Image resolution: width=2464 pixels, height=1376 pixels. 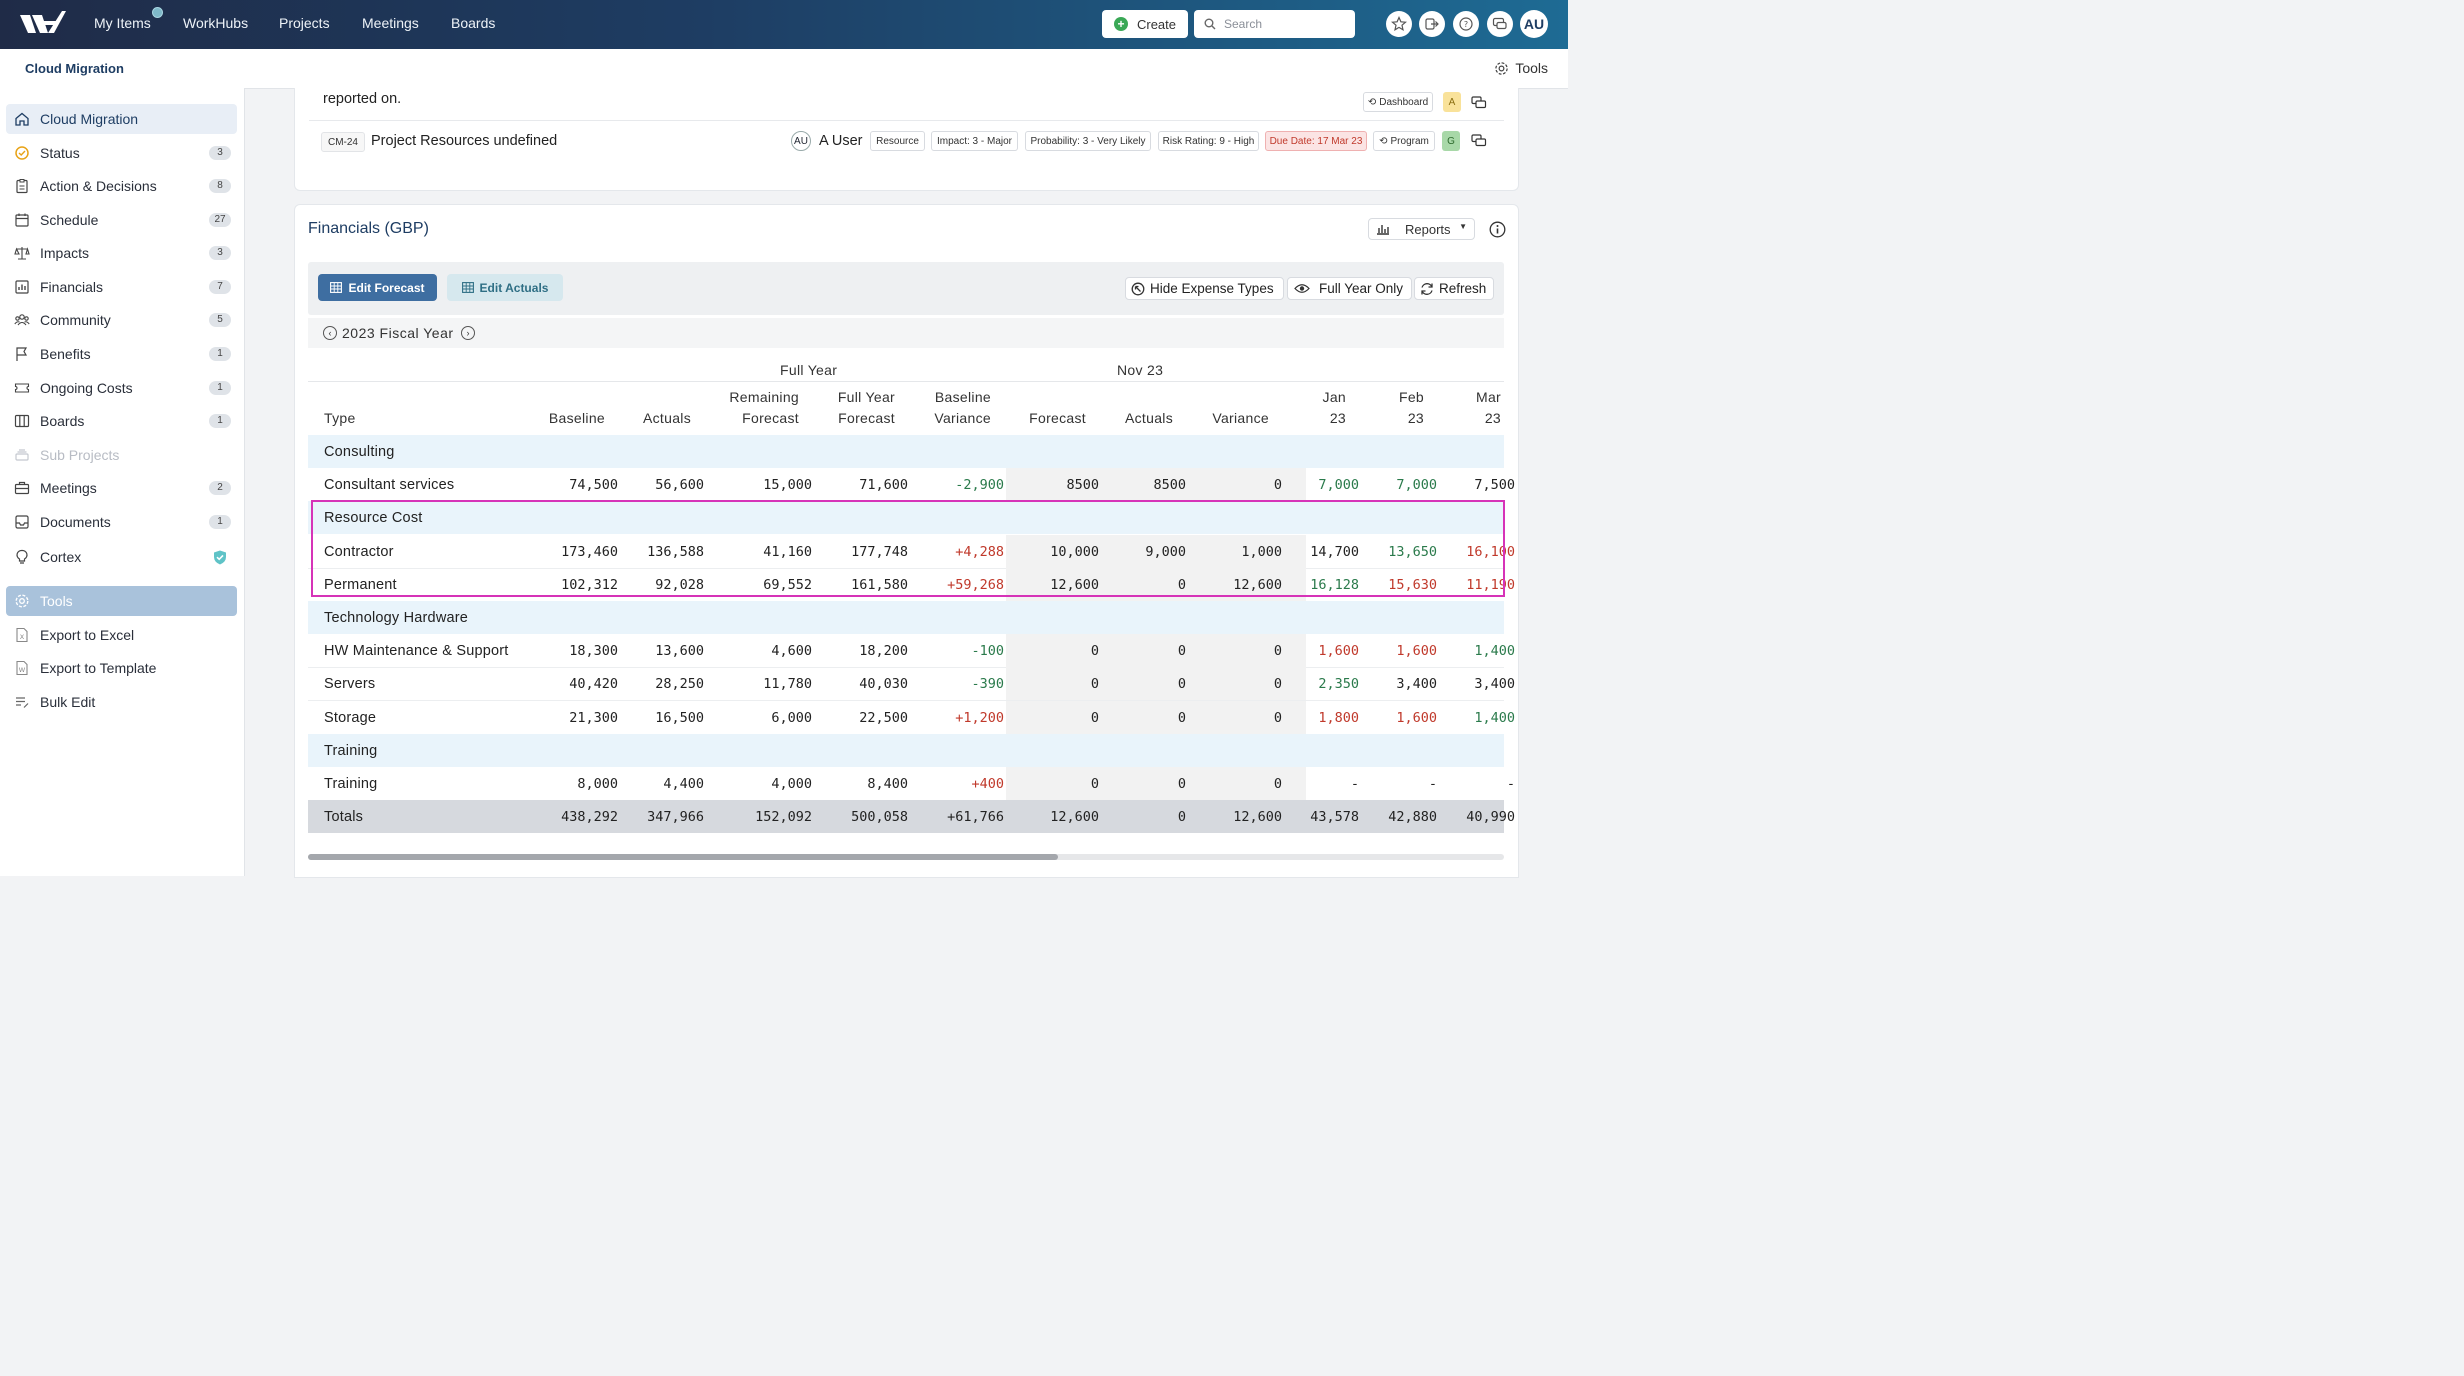 I want to click on star-icon, so click(x=1399, y=24).